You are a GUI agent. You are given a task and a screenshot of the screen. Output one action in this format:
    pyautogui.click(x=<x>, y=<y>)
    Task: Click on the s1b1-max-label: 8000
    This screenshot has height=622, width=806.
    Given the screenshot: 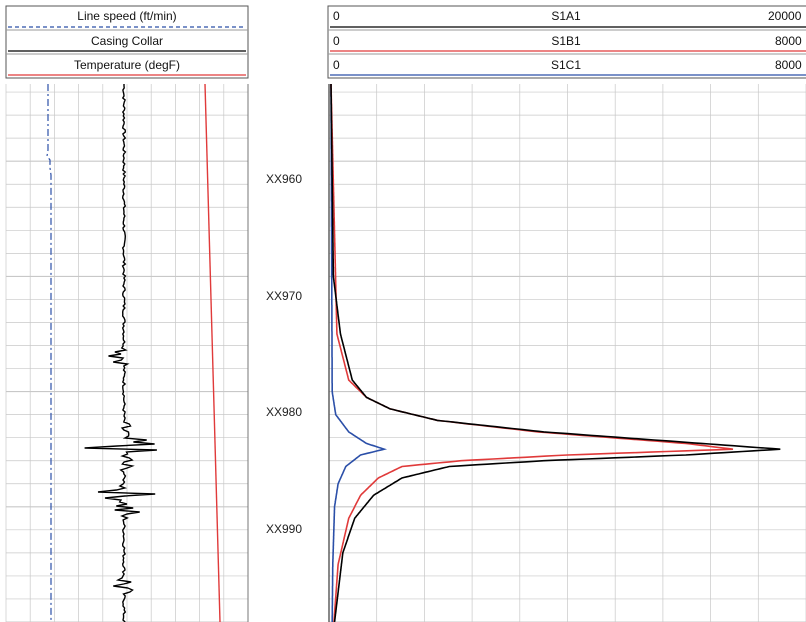 What is the action you would take?
    pyautogui.click(x=788, y=41)
    